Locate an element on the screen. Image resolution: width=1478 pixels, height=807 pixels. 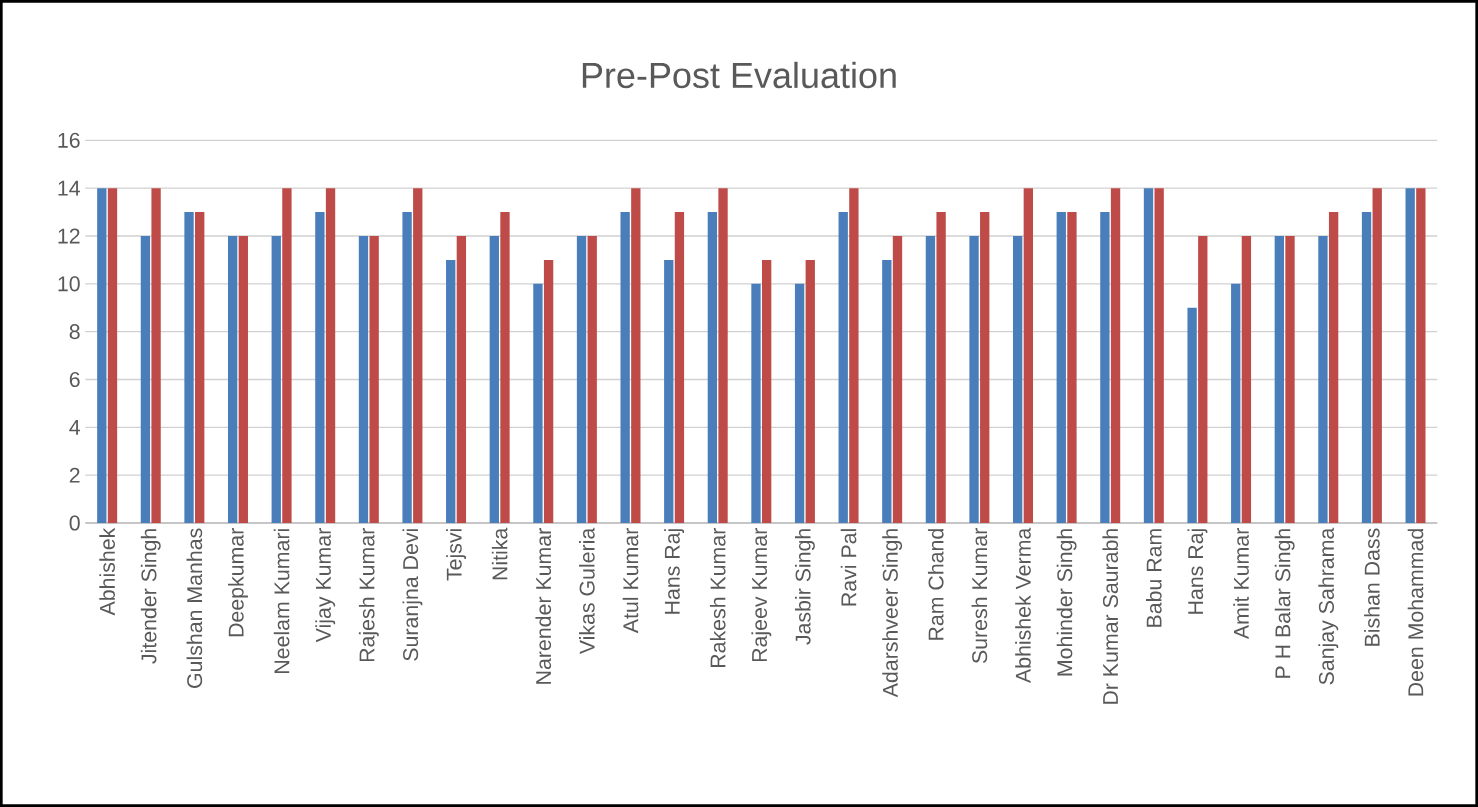
x-tick-label: Neelam Kumari is located at coordinates (281, 601).